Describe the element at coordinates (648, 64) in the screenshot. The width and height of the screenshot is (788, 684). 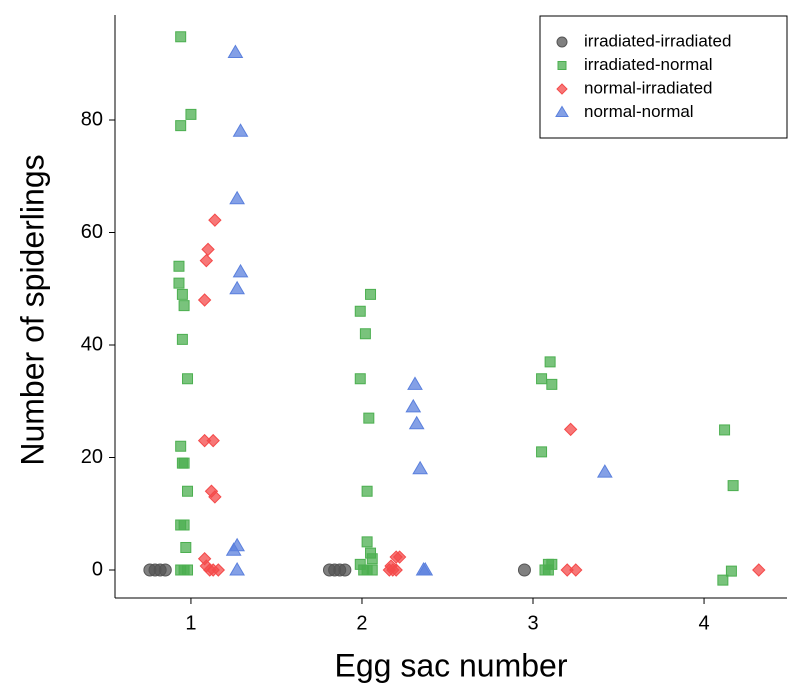
I see `legend-label: irradiated-normal` at that location.